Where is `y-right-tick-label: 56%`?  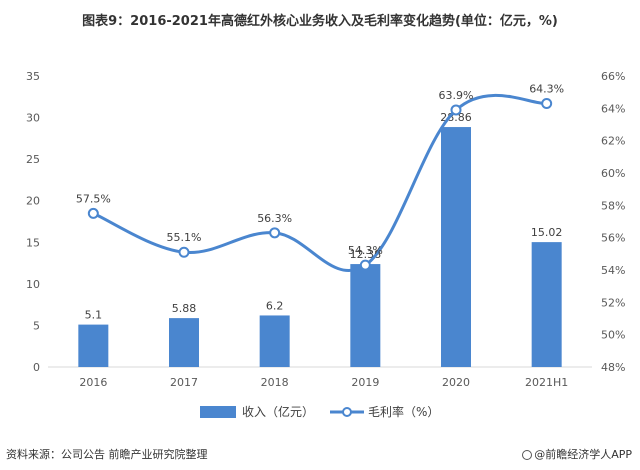 y-right-tick-label: 56% is located at coordinates (613, 238).